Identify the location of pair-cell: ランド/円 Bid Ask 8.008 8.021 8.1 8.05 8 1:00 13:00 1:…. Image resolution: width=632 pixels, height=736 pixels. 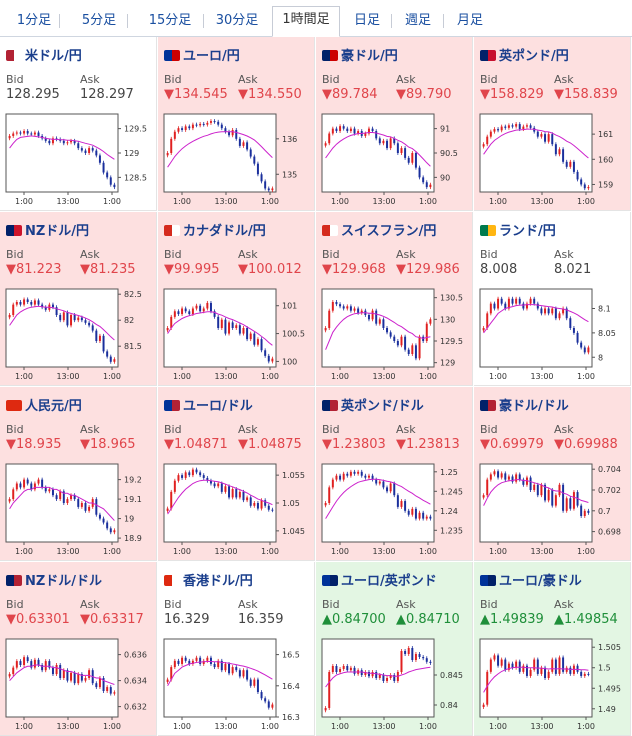
(552, 299).